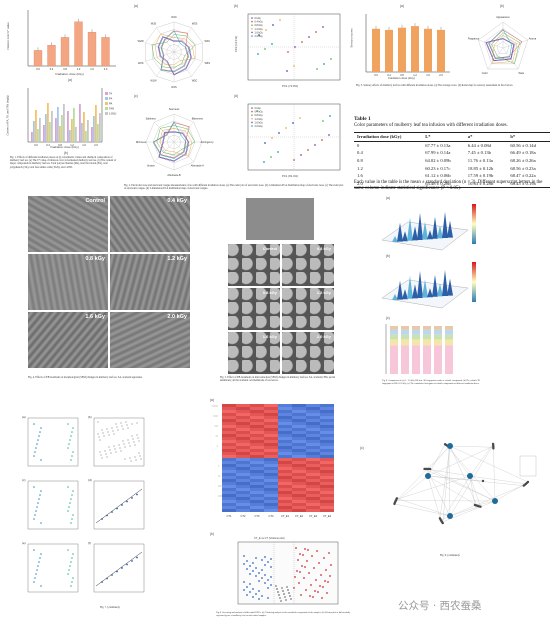 The image size is (554, 625). Describe the element at coordinates (474, 38) in the screenshot. I see `sensory-radar-axis-label: Fragrance` at that location.